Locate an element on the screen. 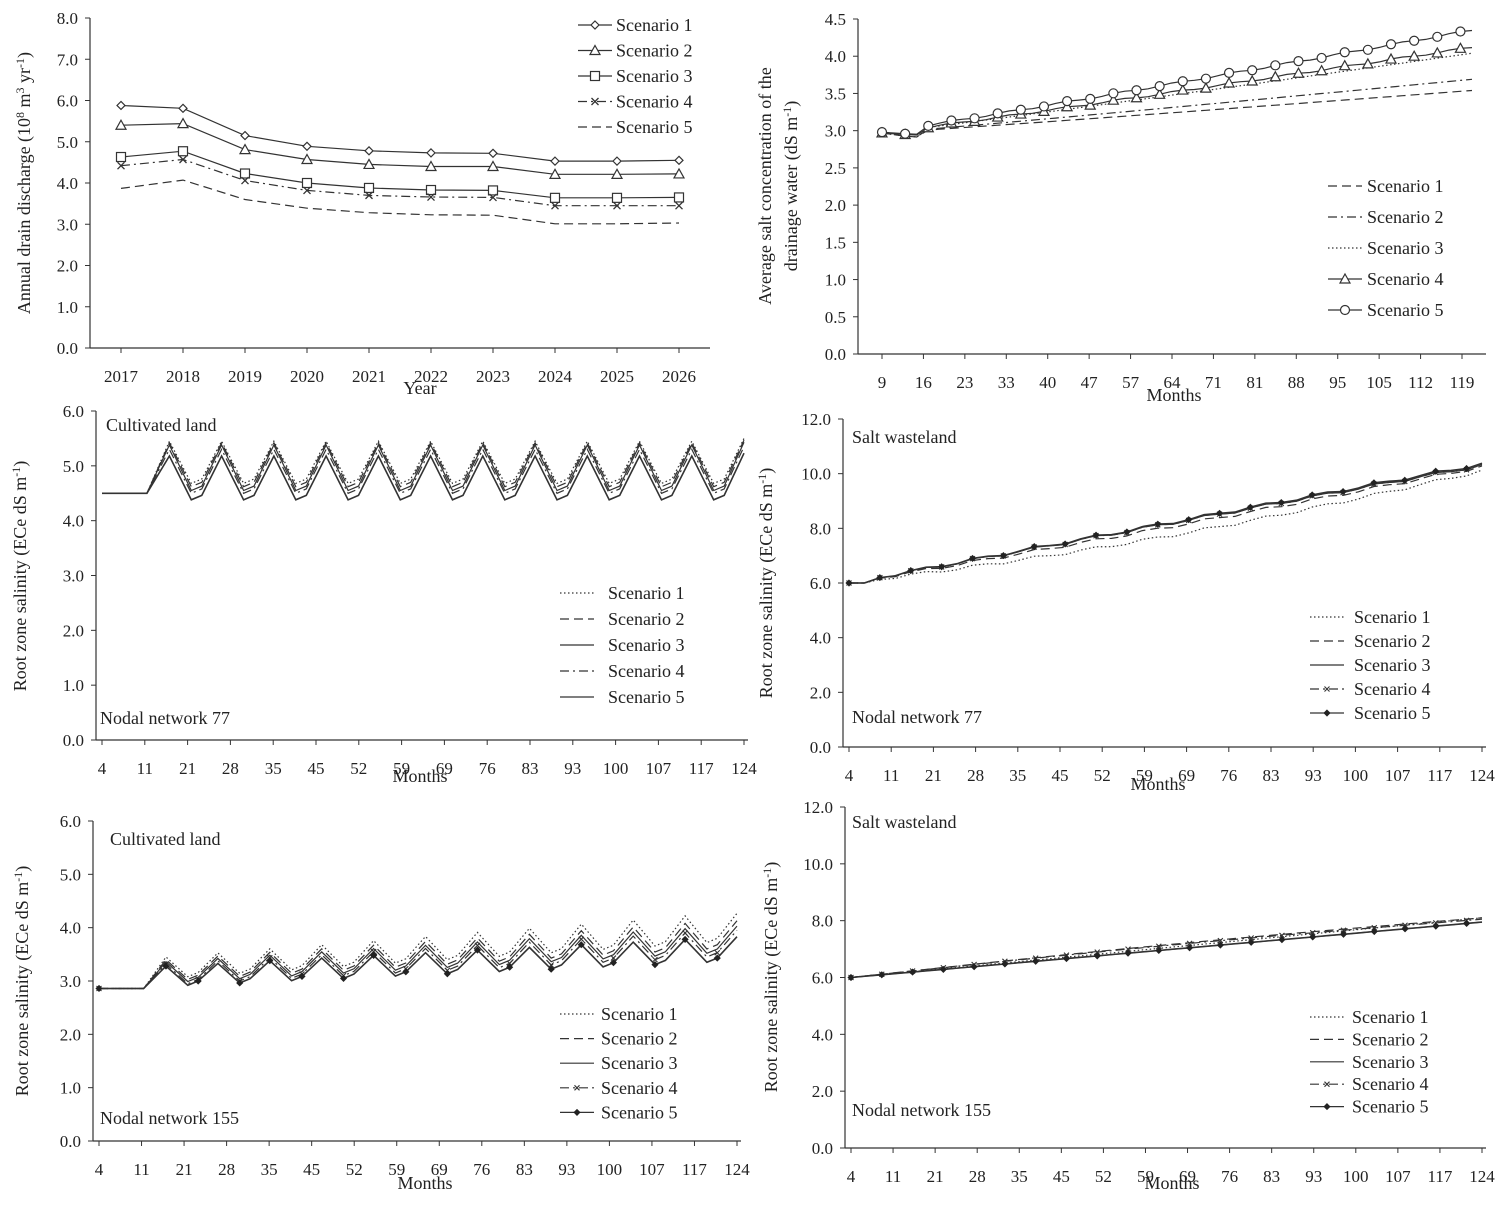 The width and height of the screenshot is (1501, 1212). y-axis-title-part: ) is located at coordinates (791, 104).